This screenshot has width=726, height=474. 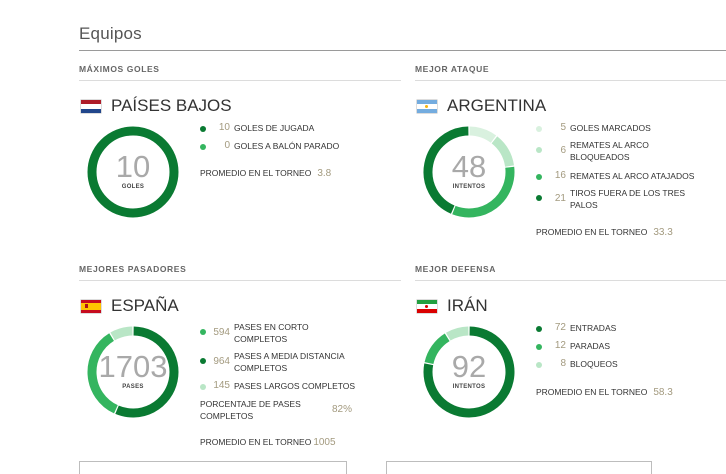 What do you see at coordinates (609, 151) in the screenshot?
I see `stat-label: REMATES AL ARCO BLOQUEADOS` at bounding box center [609, 151].